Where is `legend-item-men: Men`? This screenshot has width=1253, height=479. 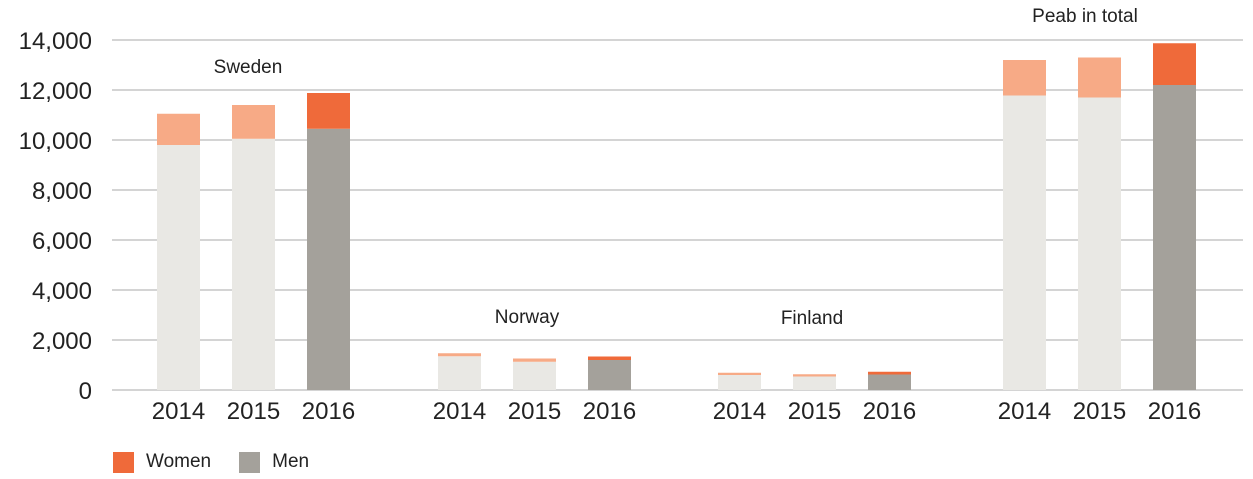 legend-item-men: Men is located at coordinates (274, 462).